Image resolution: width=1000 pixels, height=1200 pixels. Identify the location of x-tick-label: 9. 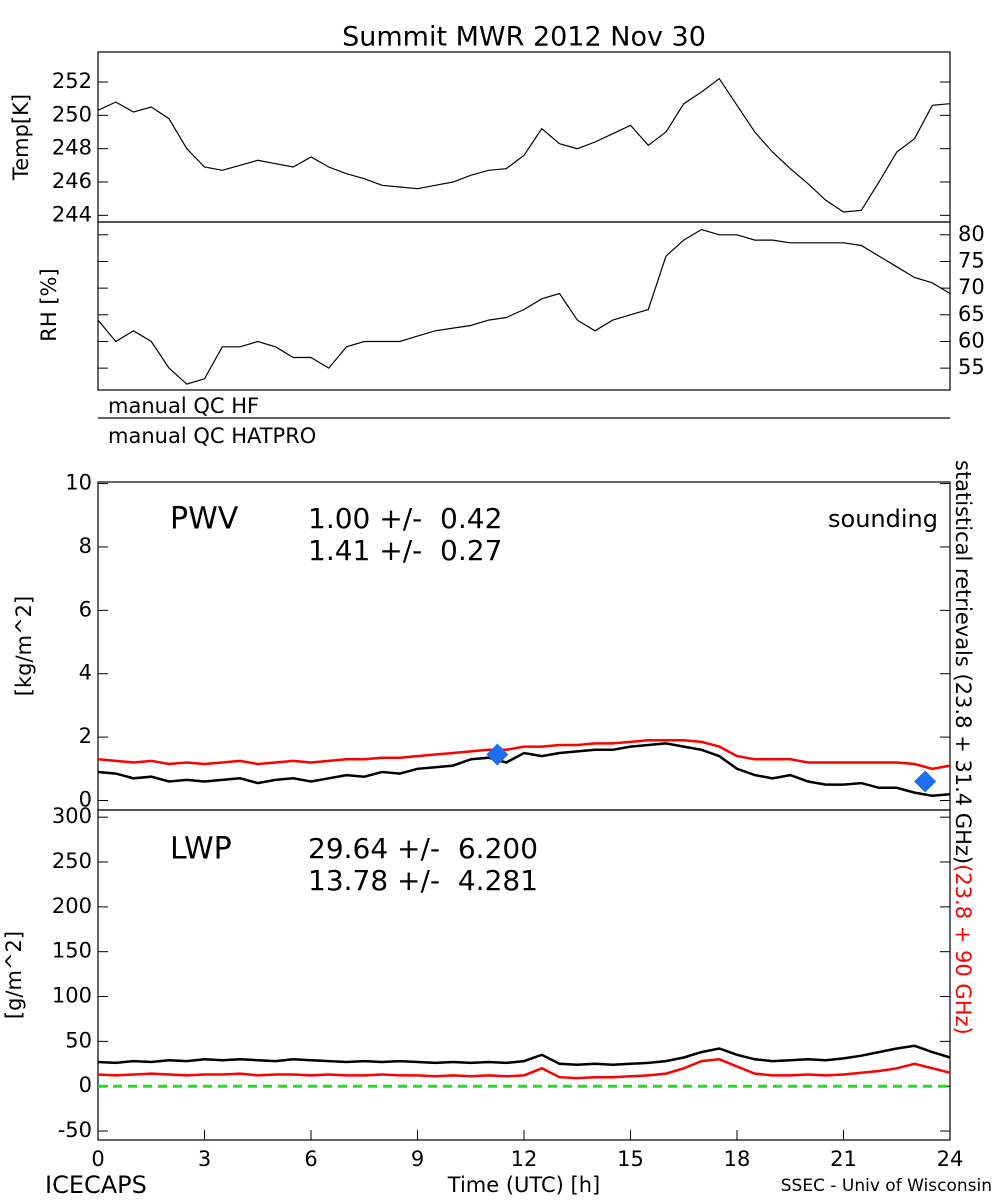
(417, 1159).